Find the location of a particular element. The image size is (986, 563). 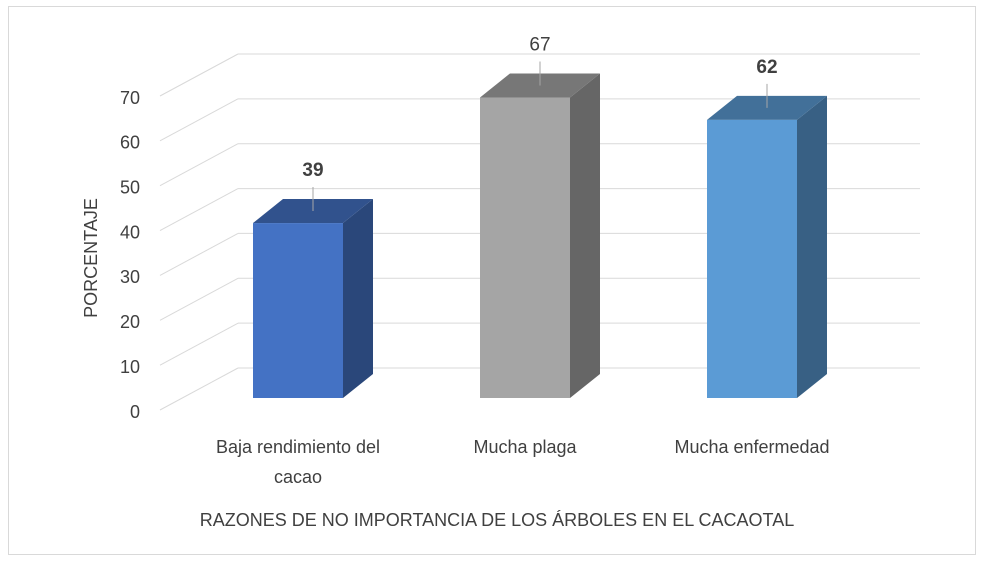

y-tick-label: 20 is located at coordinates (130, 322).